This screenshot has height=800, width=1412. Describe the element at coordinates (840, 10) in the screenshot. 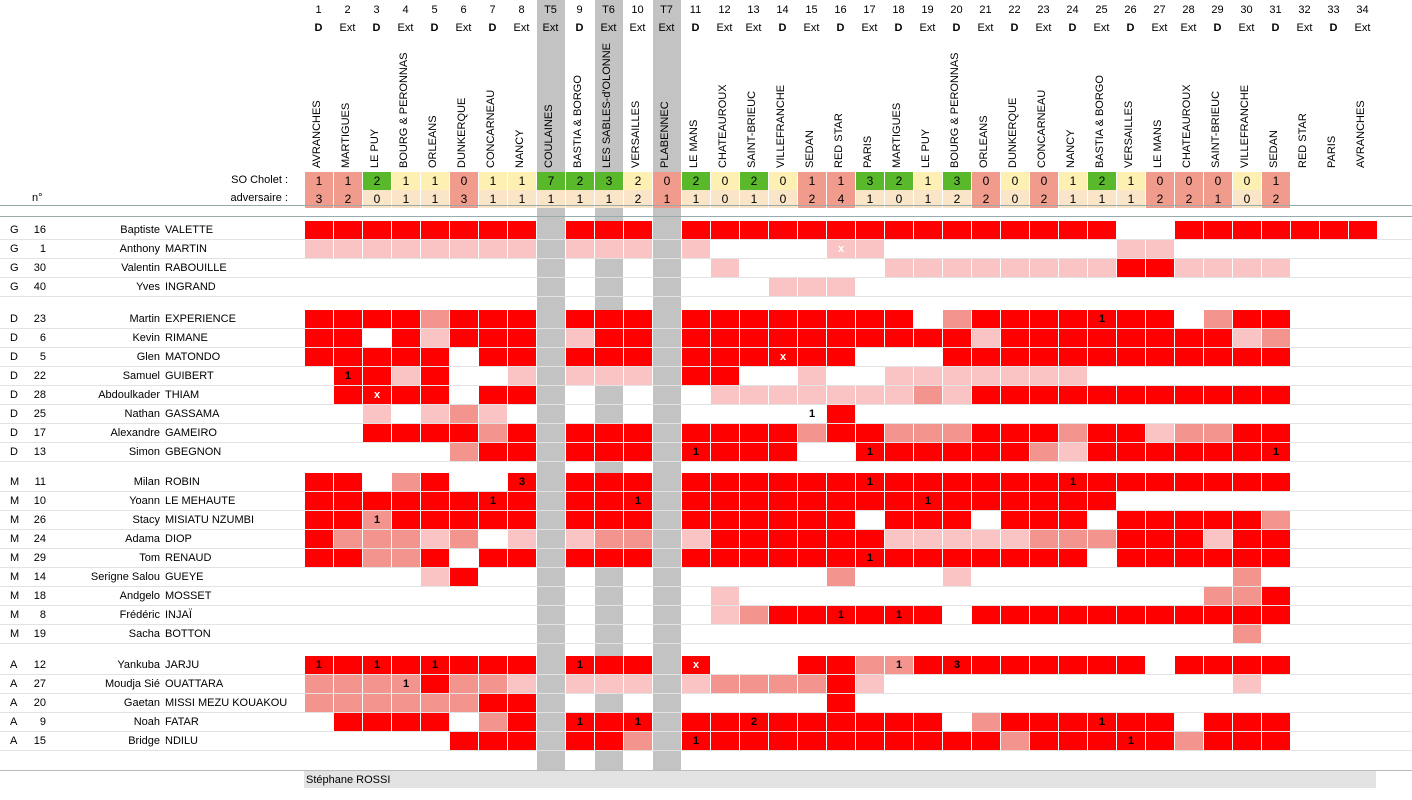

I see `match-number: 16` at that location.